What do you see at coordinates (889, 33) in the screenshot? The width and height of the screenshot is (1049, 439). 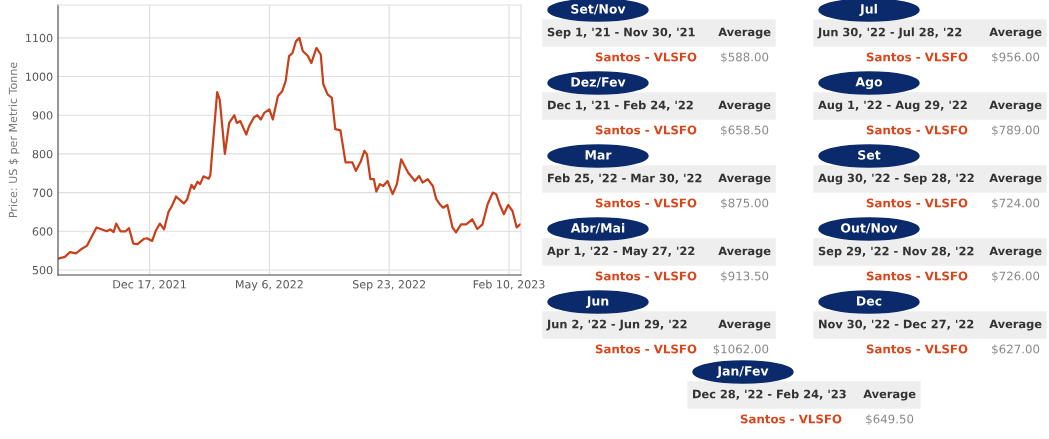 I see `category-label: Jun 30, '22 - Jul 28, '22` at bounding box center [889, 33].